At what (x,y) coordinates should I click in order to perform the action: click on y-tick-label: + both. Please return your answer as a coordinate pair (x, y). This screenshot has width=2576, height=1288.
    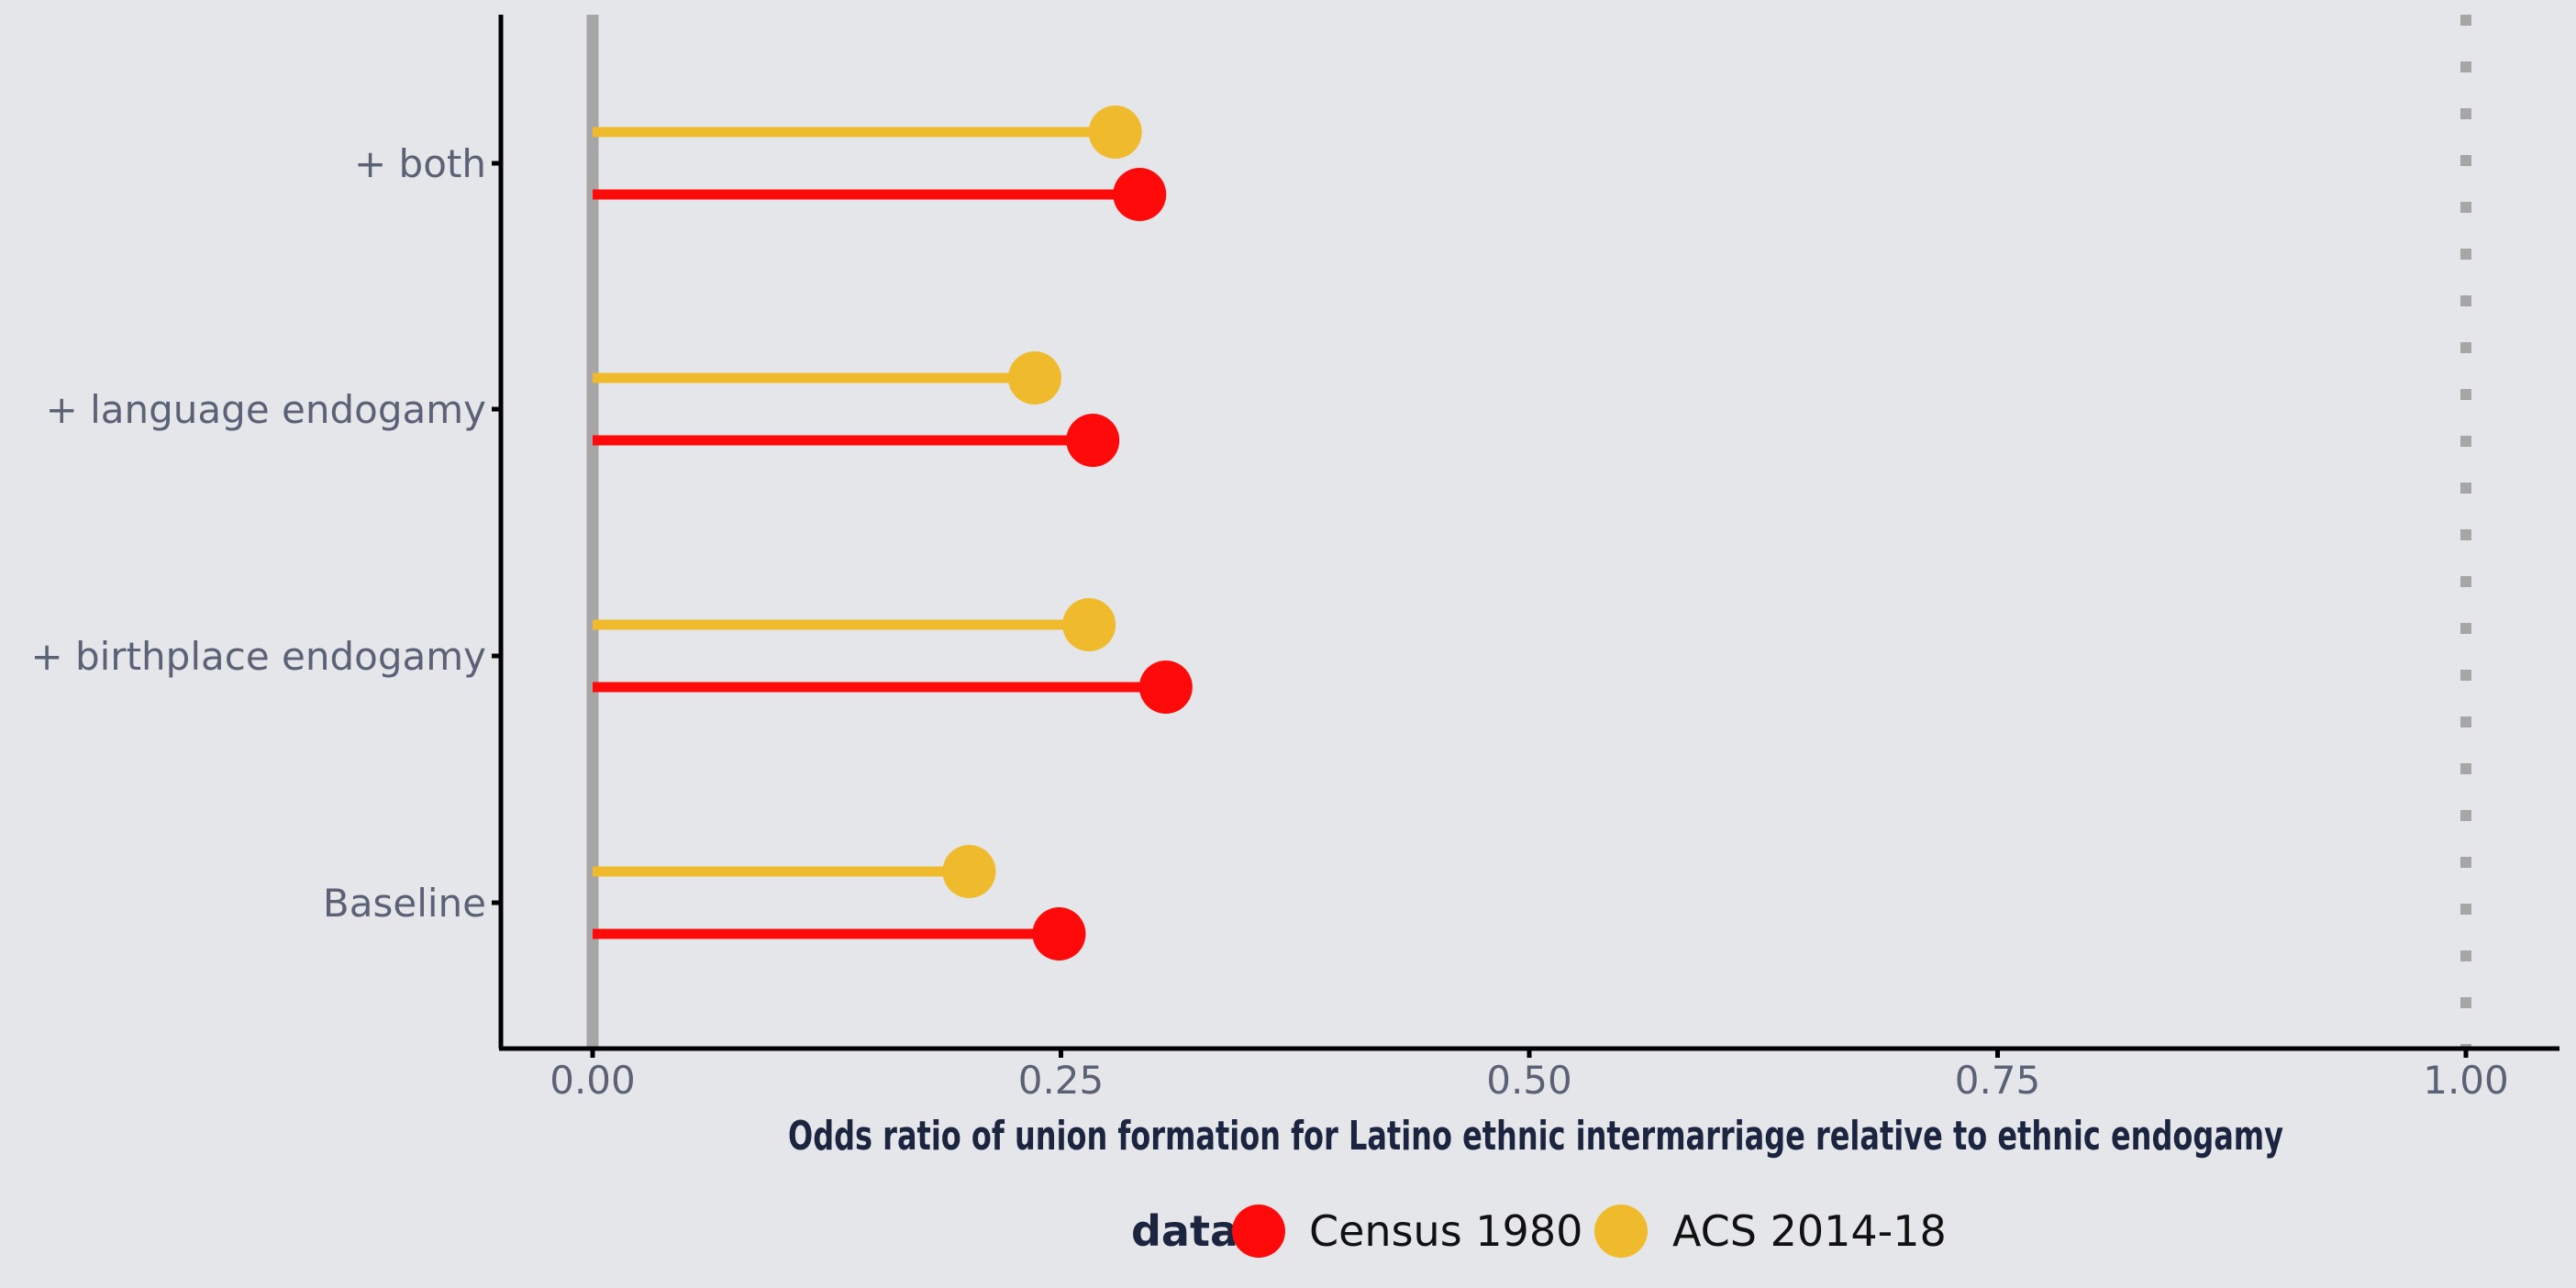
    Looking at the image, I should click on (420, 163).